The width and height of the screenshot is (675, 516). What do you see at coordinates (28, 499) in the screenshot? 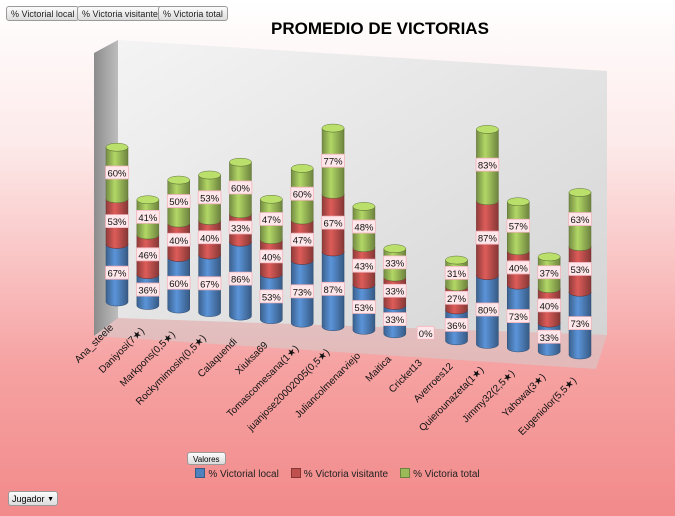
I see `jugador-dropdown-label: Jugador` at bounding box center [28, 499].